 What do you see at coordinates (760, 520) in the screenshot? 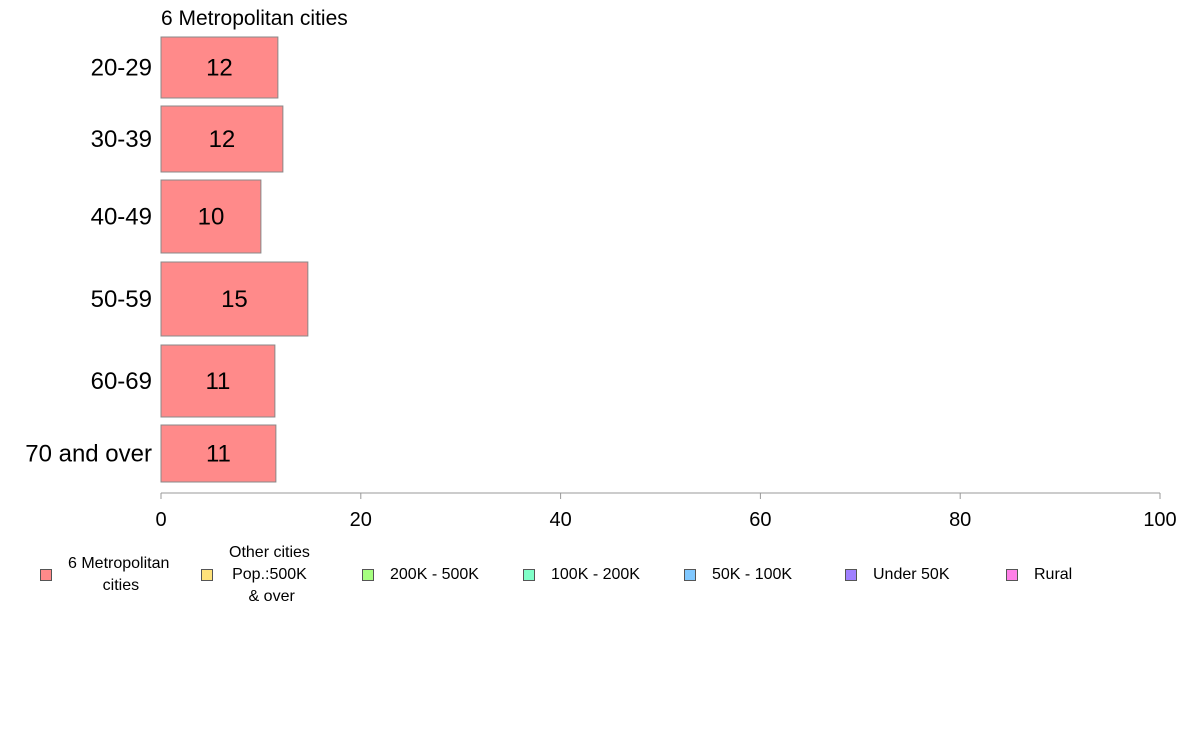
I see `x-tick-label: 60` at bounding box center [760, 520].